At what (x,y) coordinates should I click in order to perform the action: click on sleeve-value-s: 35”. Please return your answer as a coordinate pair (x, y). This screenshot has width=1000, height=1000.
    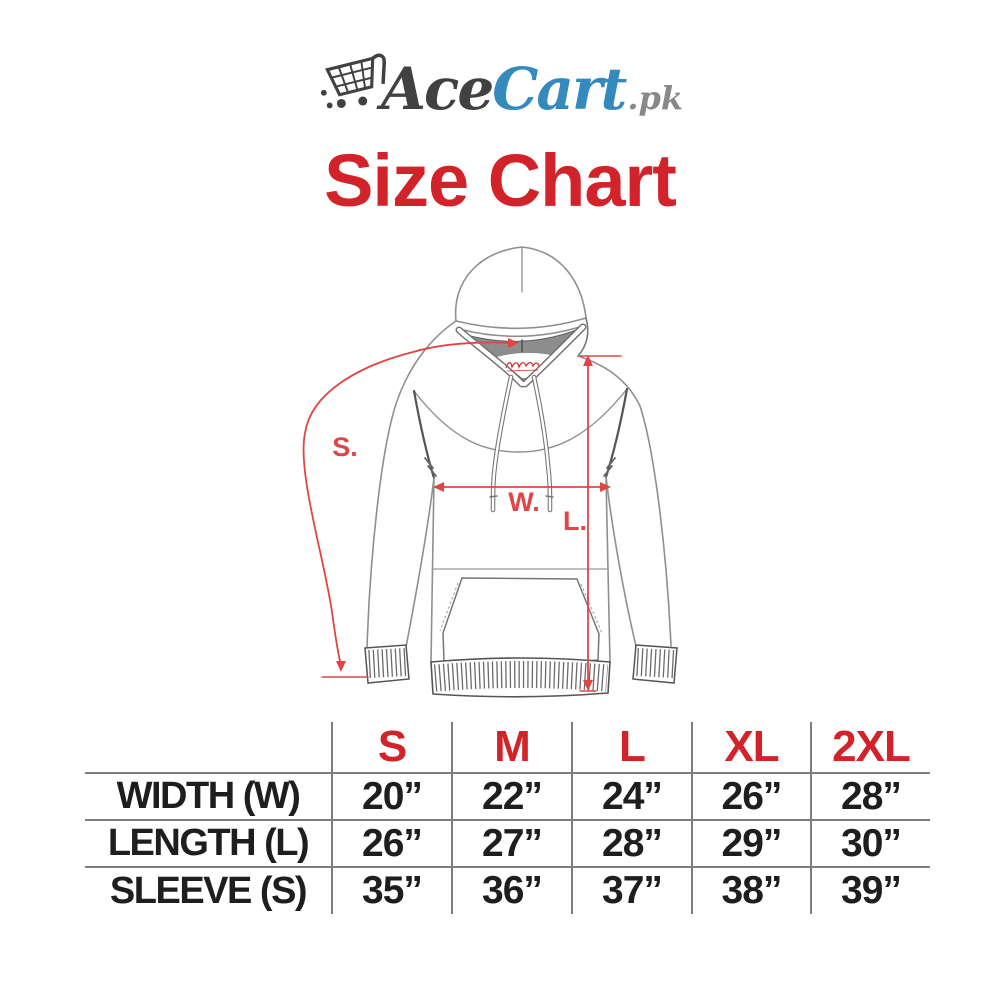
    Looking at the image, I should click on (391, 890).